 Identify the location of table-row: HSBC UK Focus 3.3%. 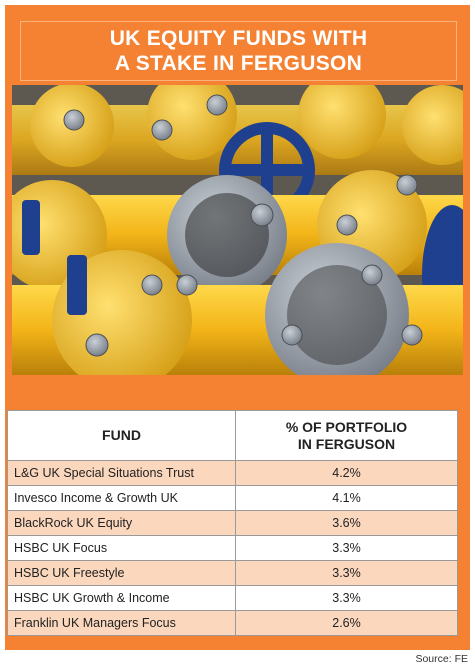
(232, 548).